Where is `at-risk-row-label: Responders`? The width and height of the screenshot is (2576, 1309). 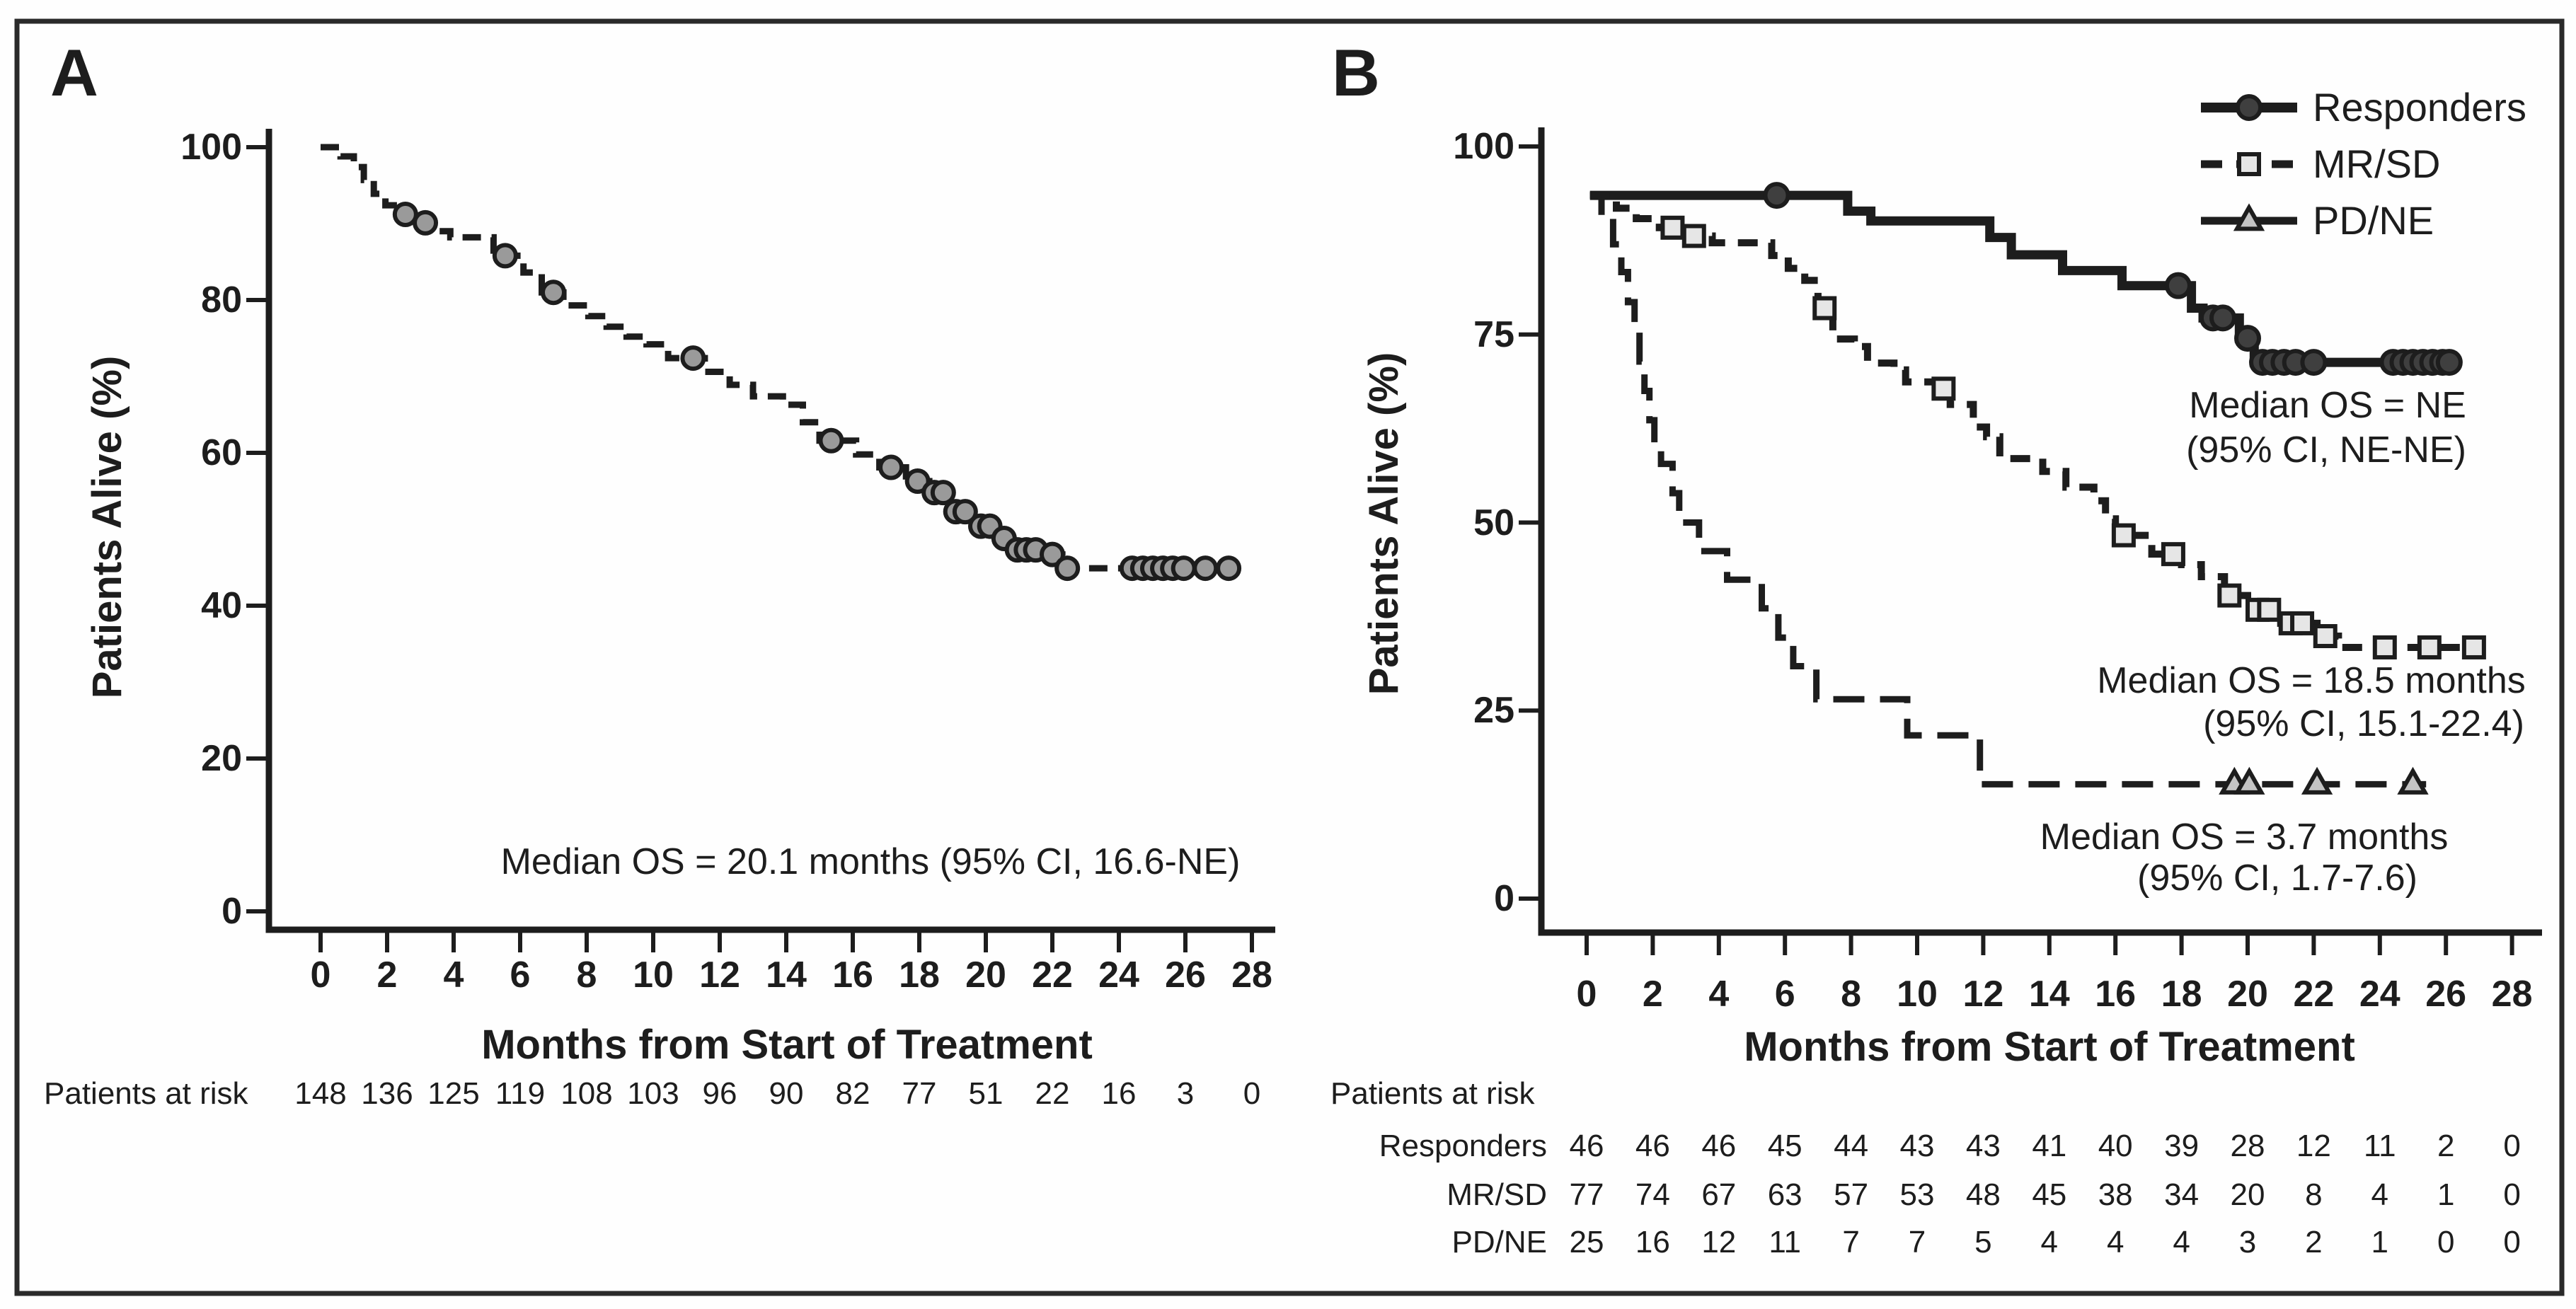 at-risk-row-label: Responders is located at coordinates (1463, 1146).